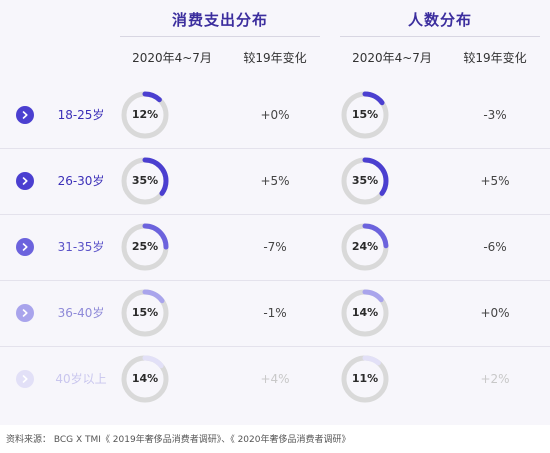 Image resolution: width=550 pixels, height=453 pixels. Describe the element at coordinates (440, 36) in the screenshot. I see `group-title-rule-people` at that location.